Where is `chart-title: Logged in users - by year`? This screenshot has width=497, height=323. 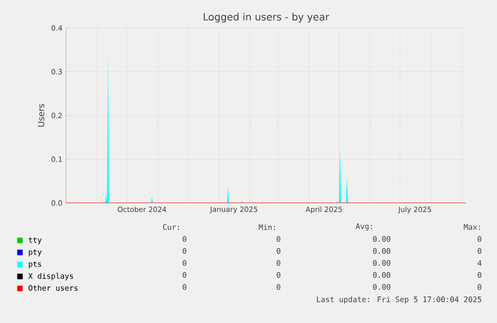
chart-title: Logged in users - by year is located at coordinates (267, 17).